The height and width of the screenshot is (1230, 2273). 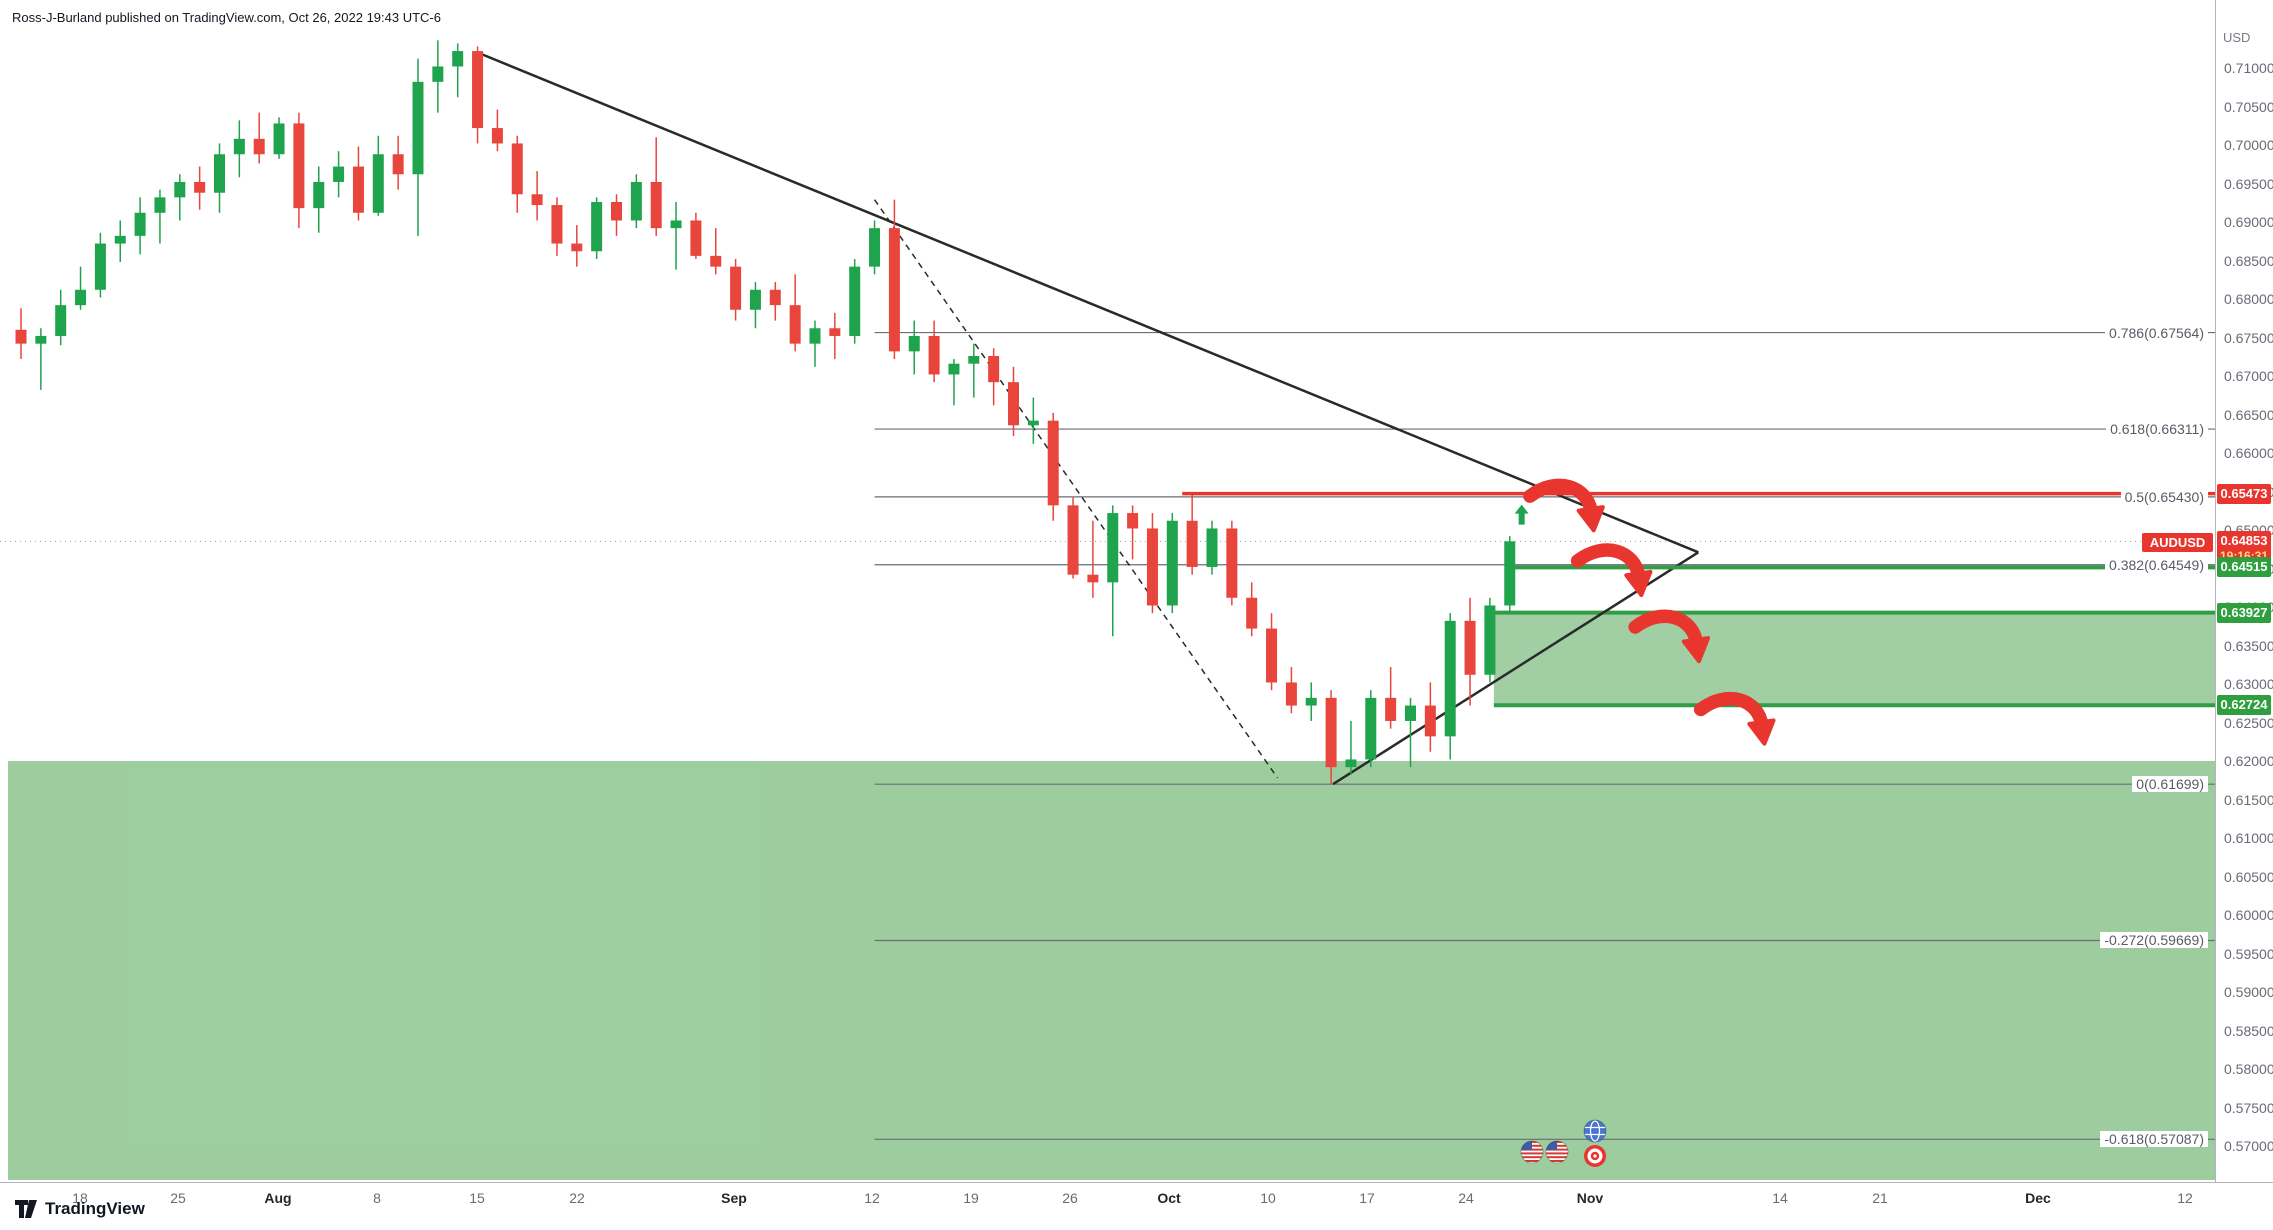 What do you see at coordinates (2248, 376) in the screenshot?
I see `price-tick: 0.67000` at bounding box center [2248, 376].